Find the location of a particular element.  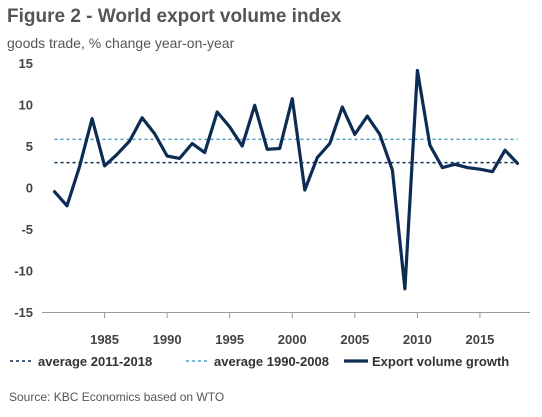

legend-average-2011-2018: average 2011-2018 is located at coordinates (81, 361).